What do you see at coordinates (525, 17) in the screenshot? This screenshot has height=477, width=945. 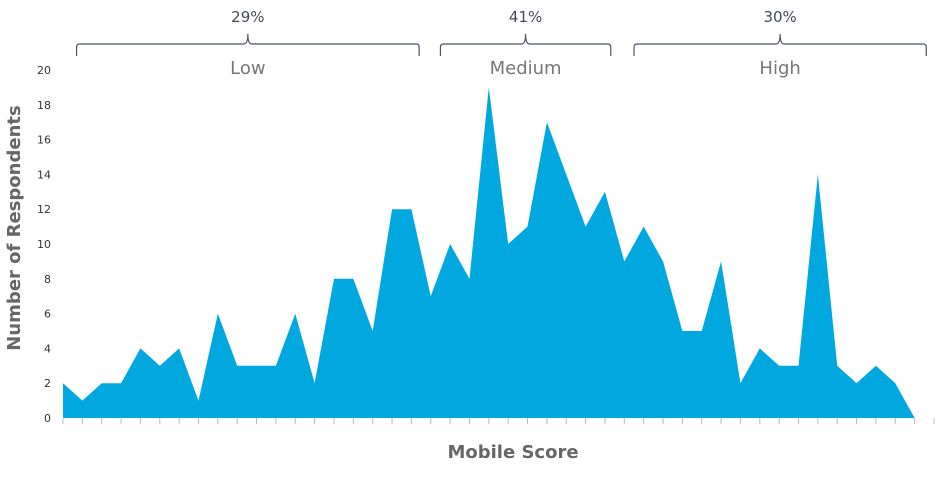 I see `segment-percent: 41%` at bounding box center [525, 17].